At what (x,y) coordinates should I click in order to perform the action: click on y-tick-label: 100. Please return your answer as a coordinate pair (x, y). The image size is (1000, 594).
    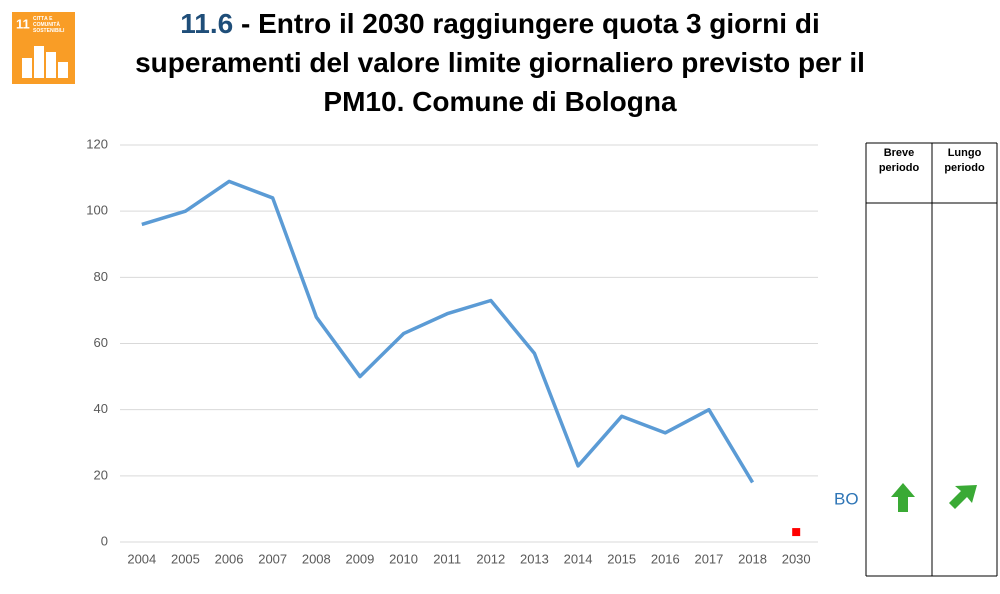
    Looking at the image, I should click on (97, 210).